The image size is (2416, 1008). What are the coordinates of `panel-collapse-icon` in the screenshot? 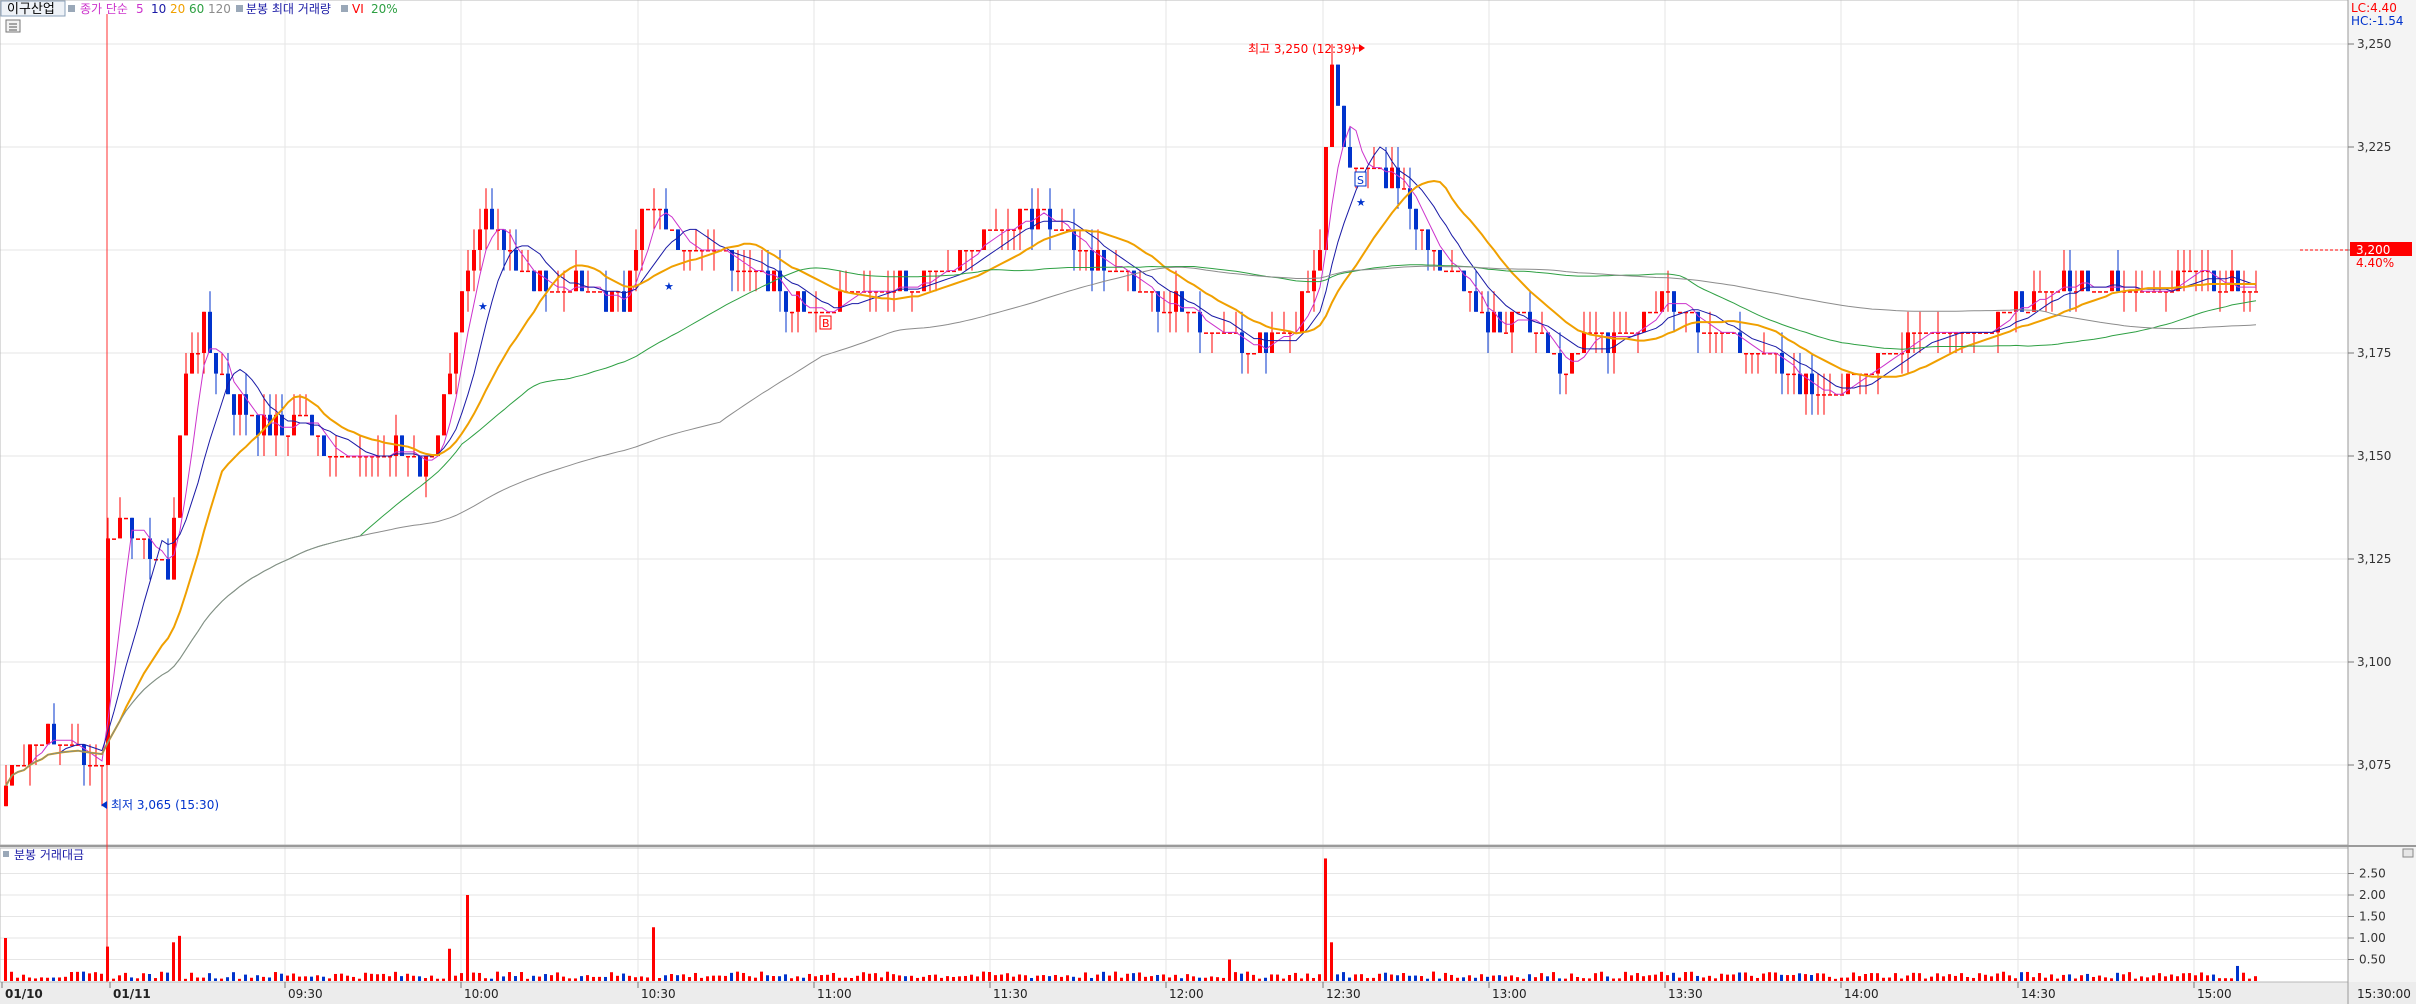 It's located at (2408, 853).